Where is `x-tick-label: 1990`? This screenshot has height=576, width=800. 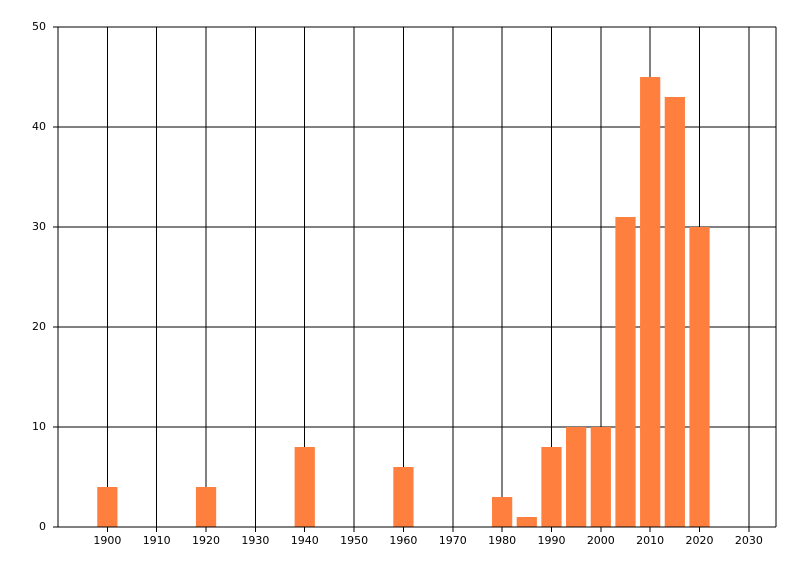
x-tick-label: 1990 is located at coordinates (551, 540).